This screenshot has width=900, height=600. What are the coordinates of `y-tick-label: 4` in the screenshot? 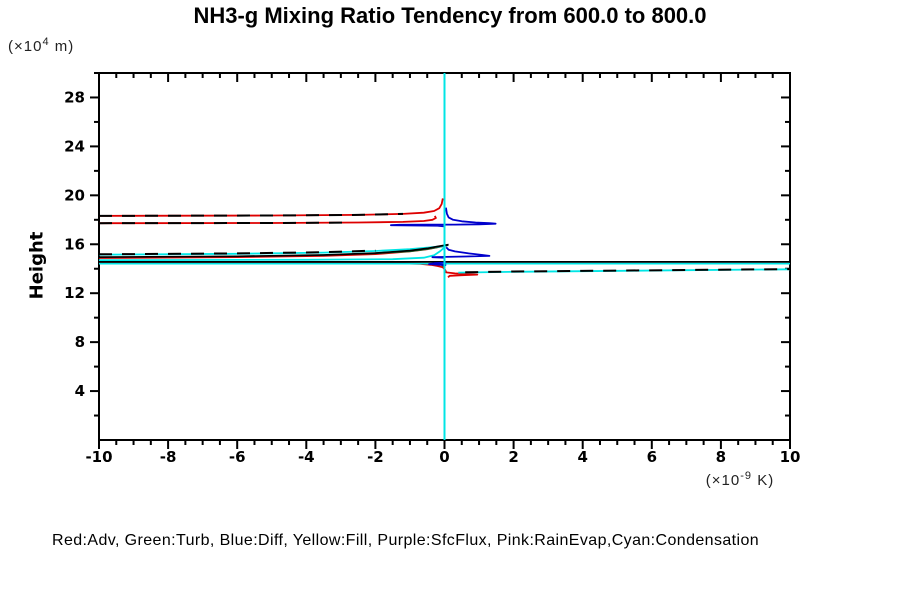 It's located at (80, 391).